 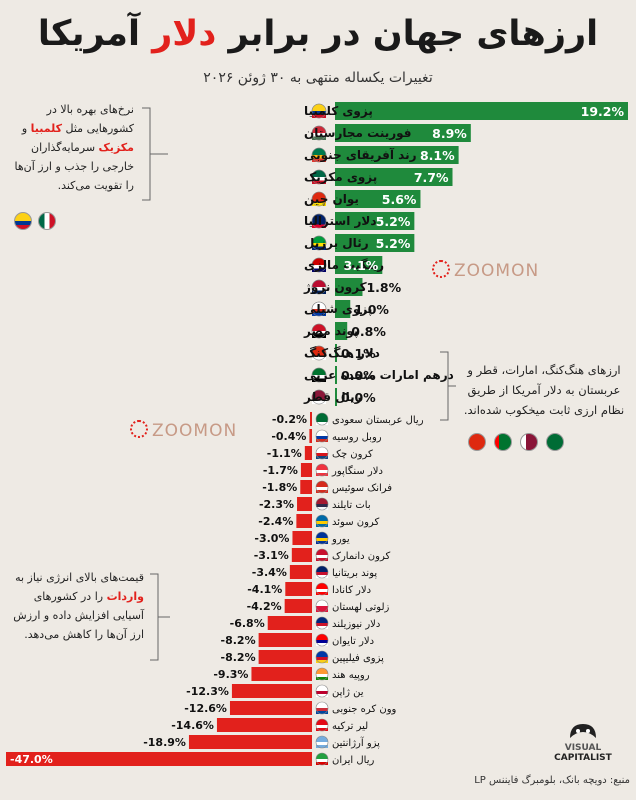 What do you see at coordinates (357, 437) in the screenshot?
I see `category-label: روبل روسیه` at bounding box center [357, 437].